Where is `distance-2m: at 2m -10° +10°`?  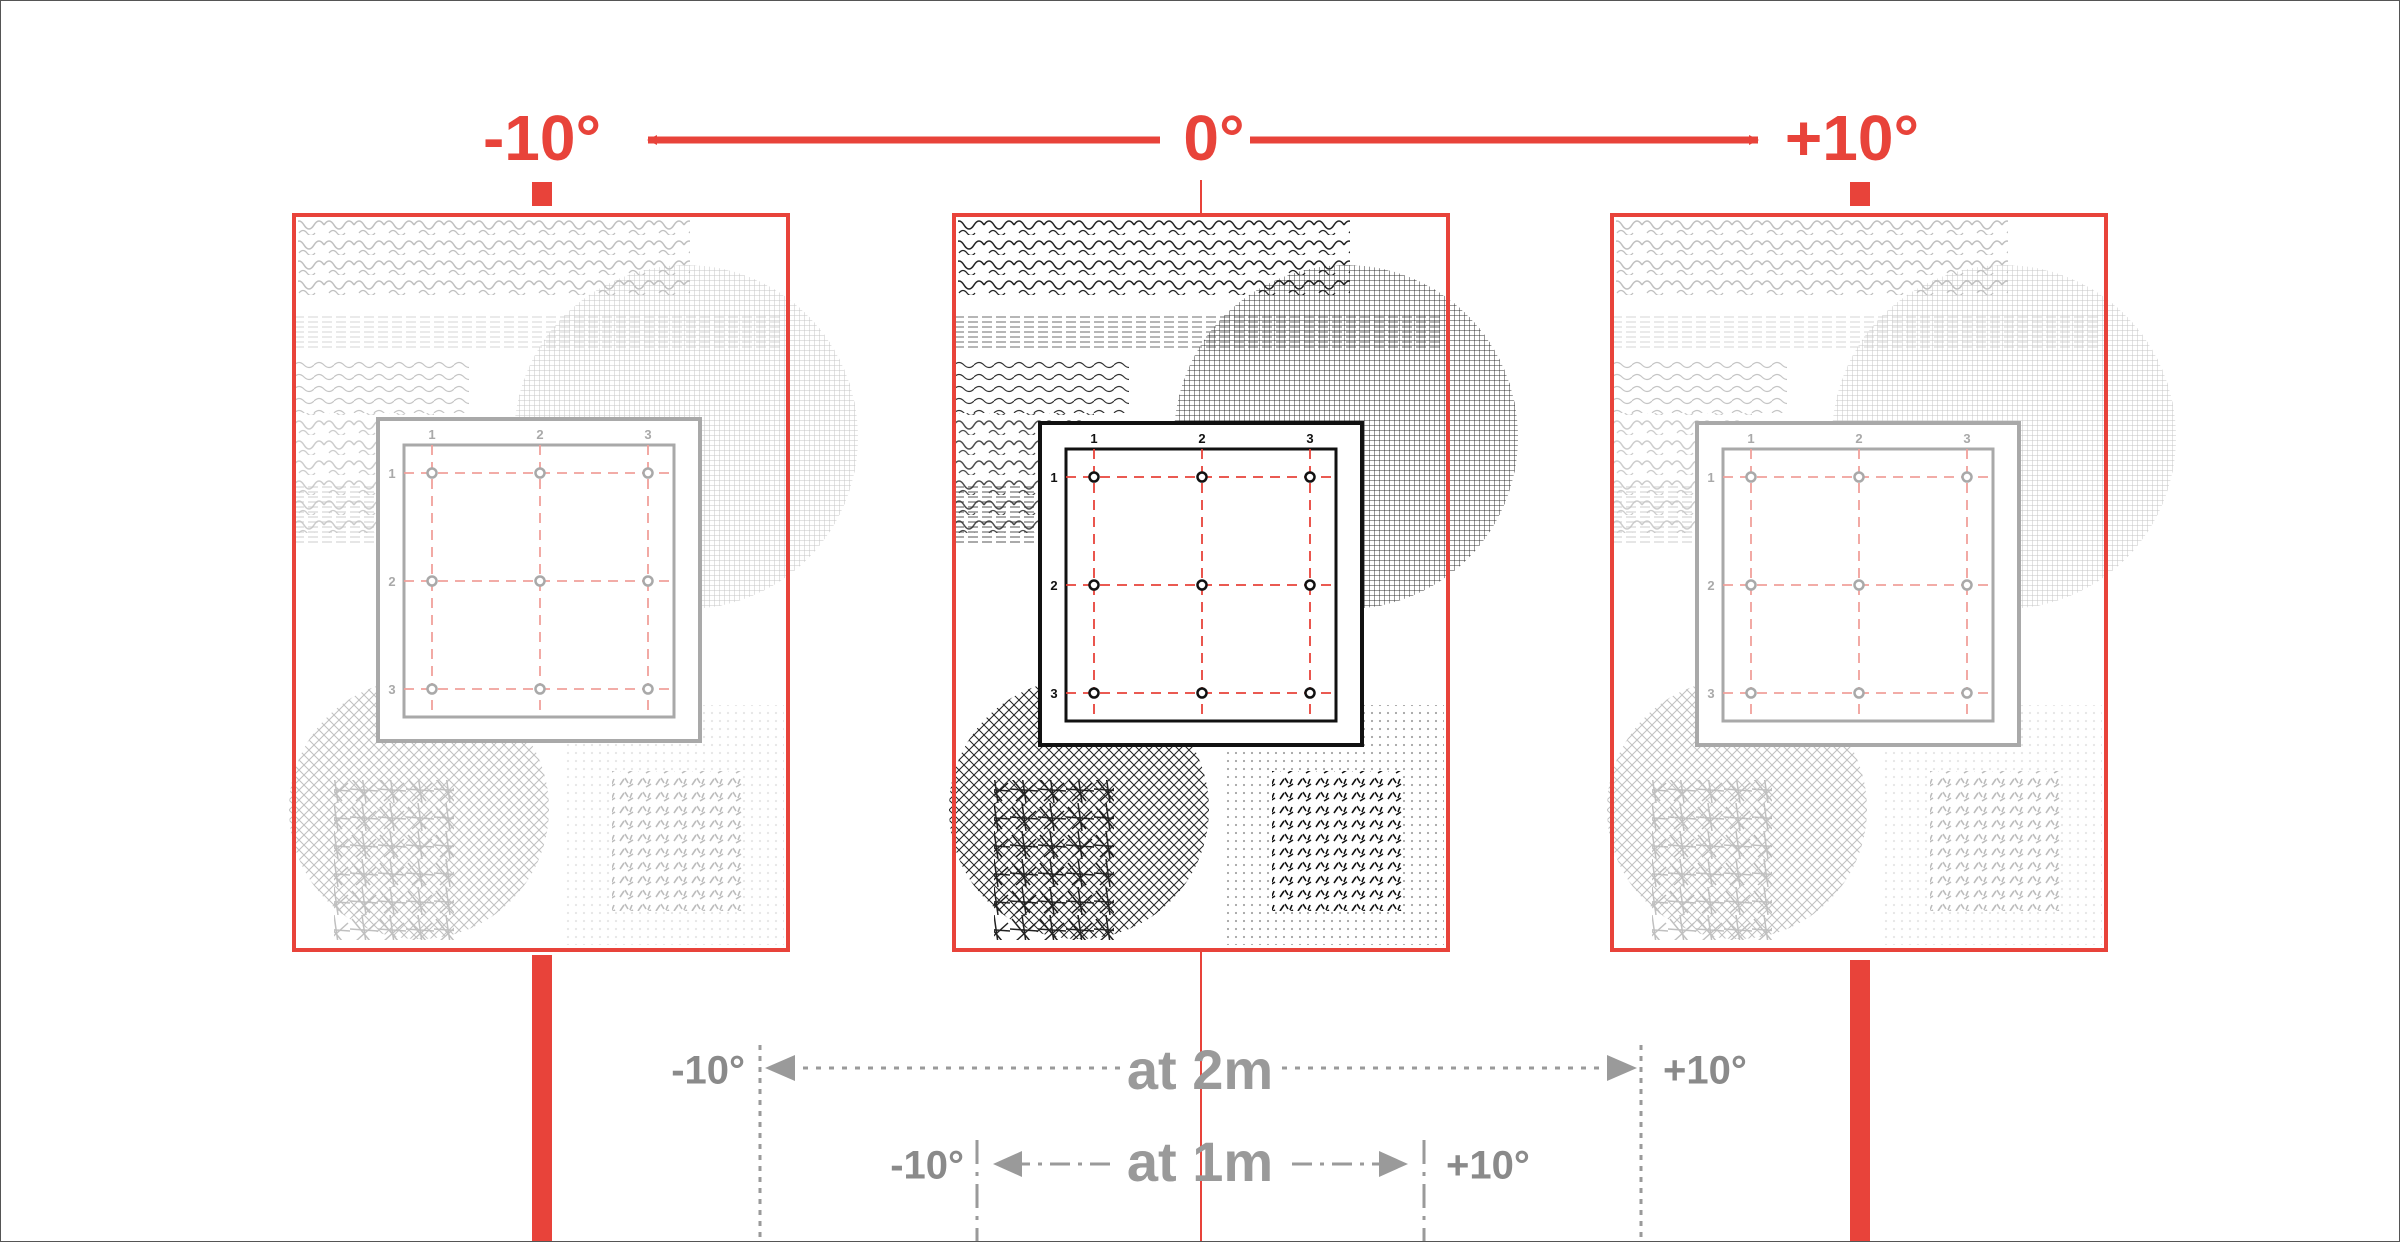
distance-2m: at 2m -10° +10° is located at coordinates (1209, 1140).